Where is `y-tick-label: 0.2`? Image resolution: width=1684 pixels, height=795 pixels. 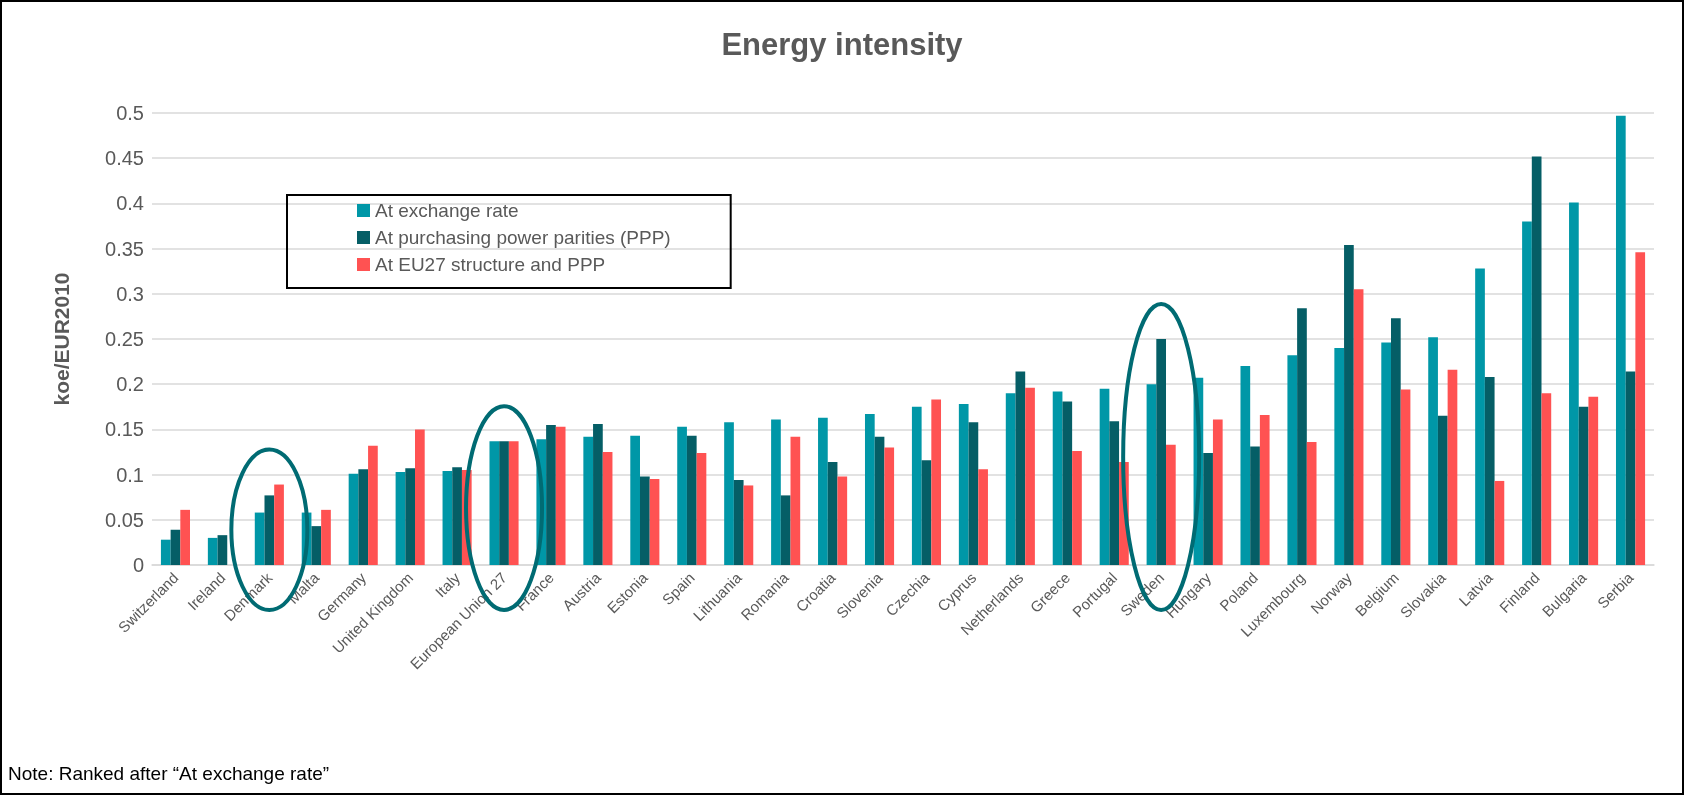 y-tick-label: 0.2 is located at coordinates (130, 384).